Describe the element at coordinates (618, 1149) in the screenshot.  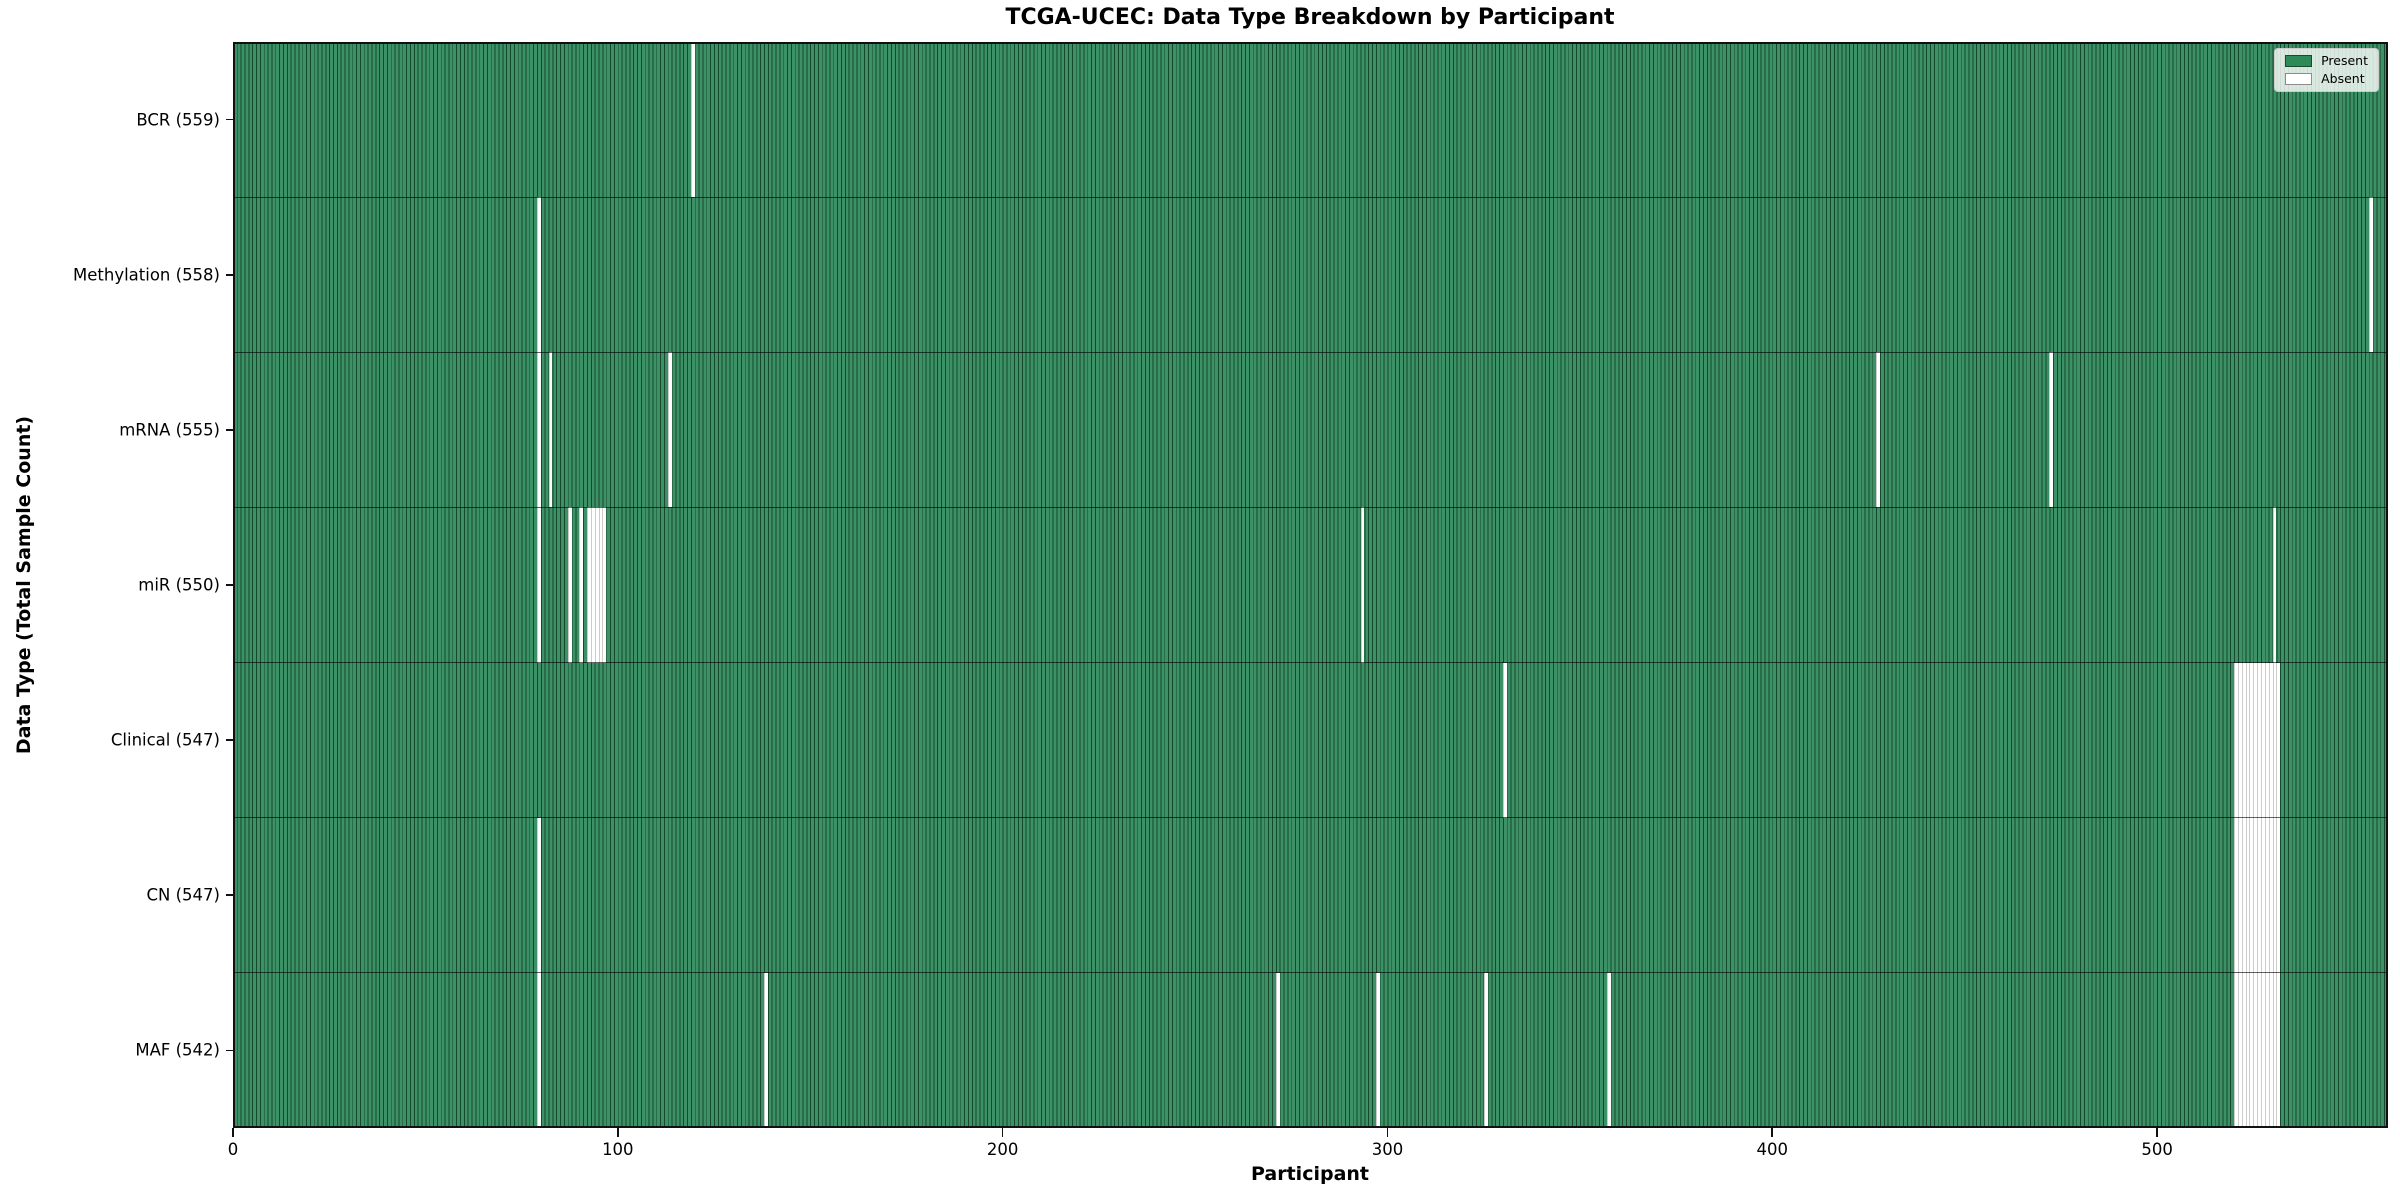
I see `x-tick-label: 100` at that location.